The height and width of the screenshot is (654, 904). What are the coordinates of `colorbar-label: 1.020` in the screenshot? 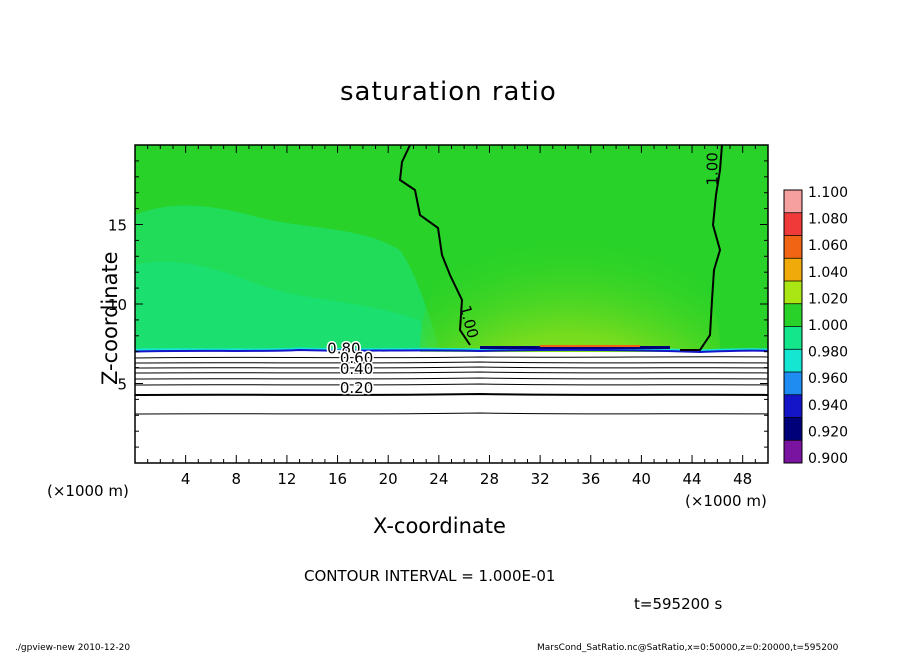 It's located at (828, 299).